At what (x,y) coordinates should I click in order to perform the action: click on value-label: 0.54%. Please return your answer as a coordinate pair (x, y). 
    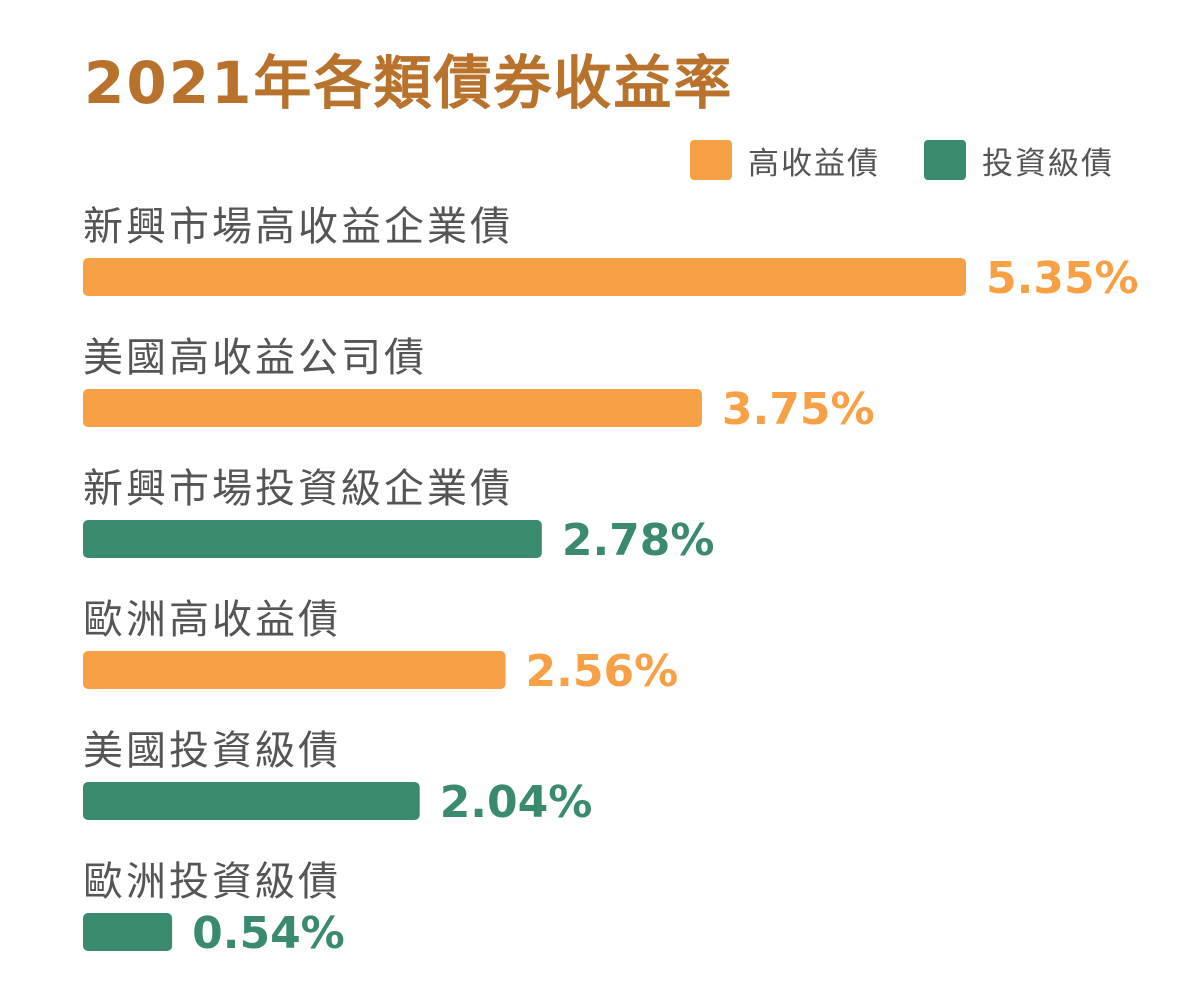
    Looking at the image, I should click on (268, 933).